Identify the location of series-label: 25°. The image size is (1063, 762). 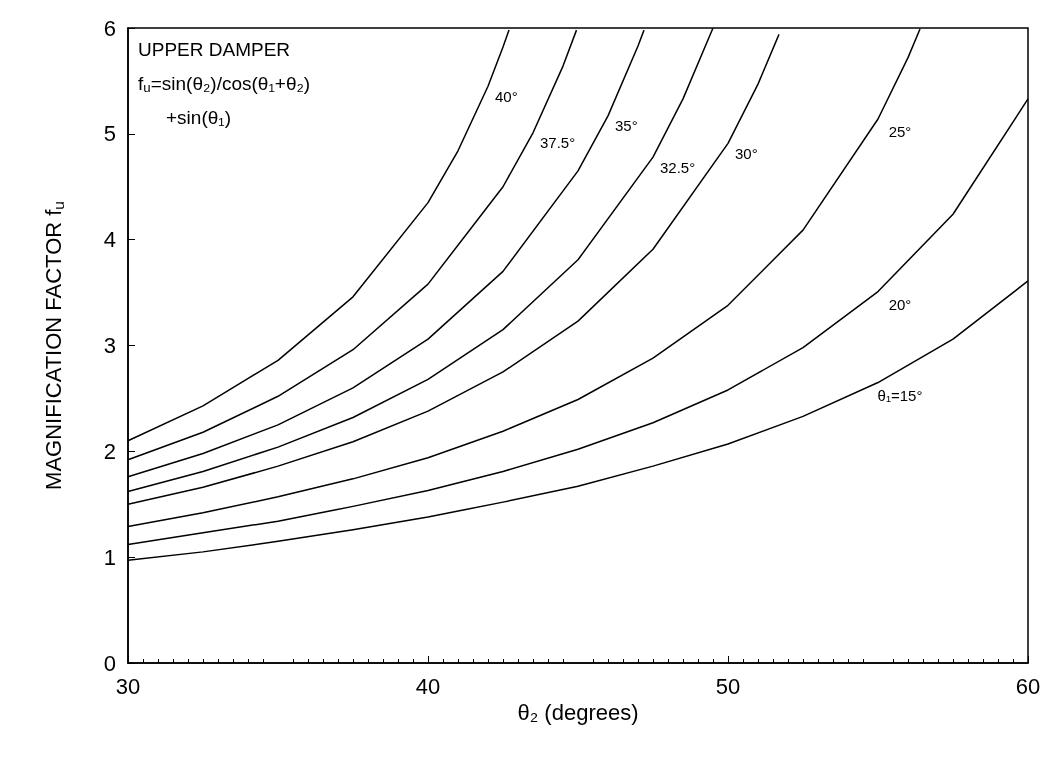
(900, 132).